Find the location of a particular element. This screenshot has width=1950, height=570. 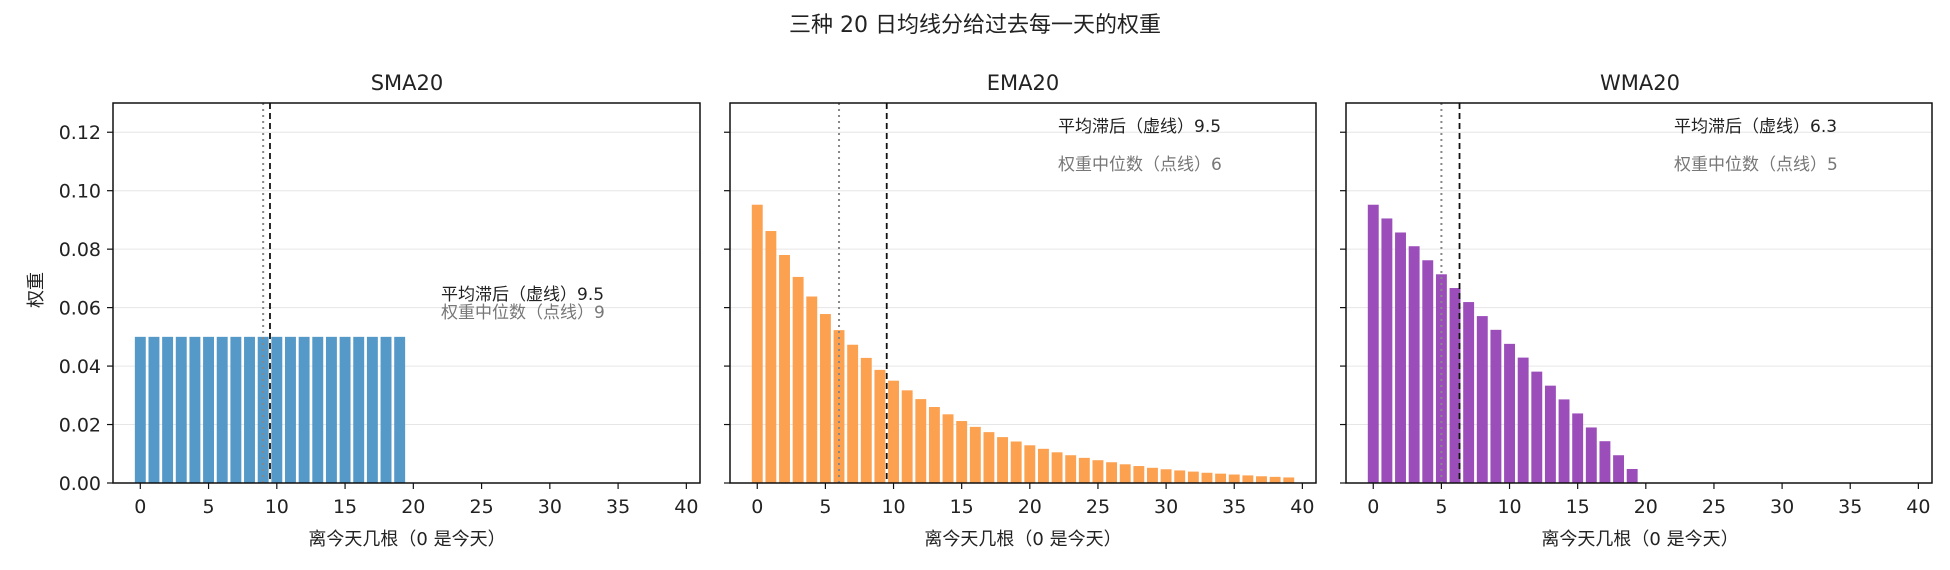

ema20-xlabel: 离今天几根（0 是今天） is located at coordinates (1022, 539).